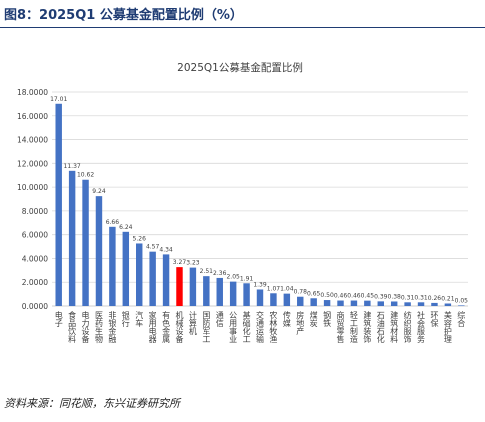 The image size is (485, 422). Describe the element at coordinates (286, 319) in the screenshot. I see `category-label: 传媒` at that location.